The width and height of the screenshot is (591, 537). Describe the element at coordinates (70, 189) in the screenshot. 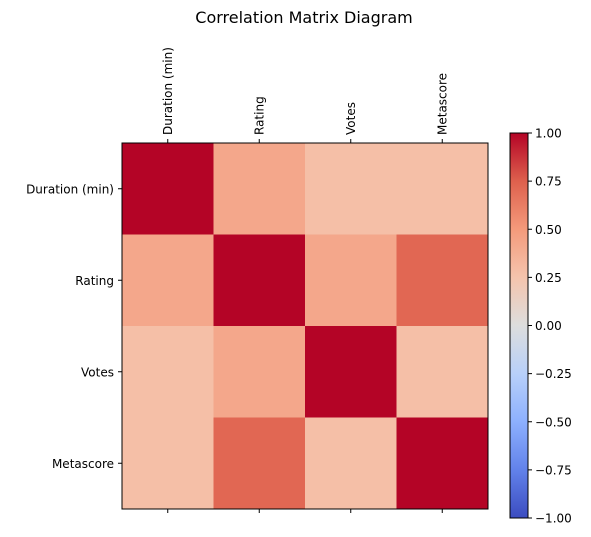

I see `y-tick-label: Duration (min)` at that location.